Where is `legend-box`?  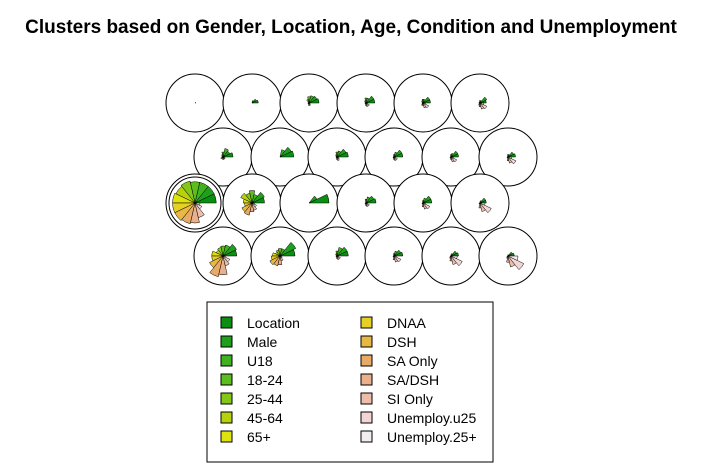 legend-box is located at coordinates (350, 382).